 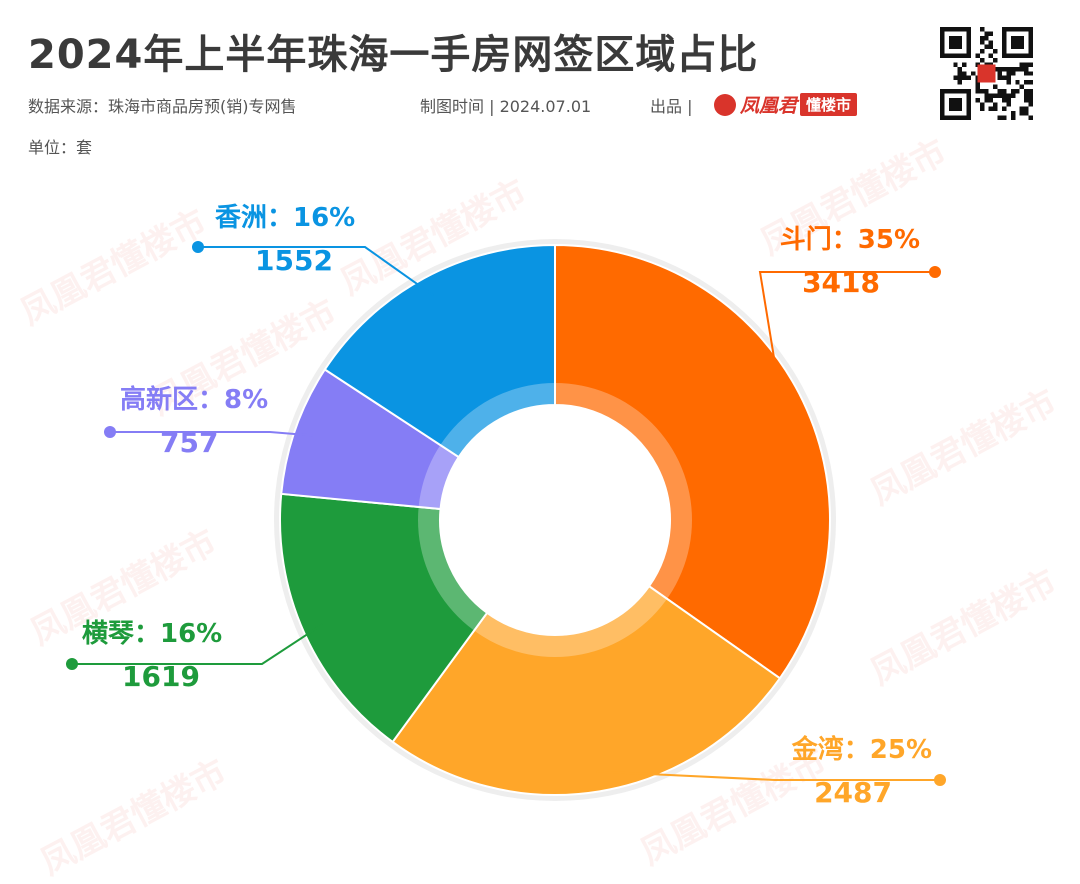 I want to click on unit-label: 单位：套, so click(x=60, y=147).